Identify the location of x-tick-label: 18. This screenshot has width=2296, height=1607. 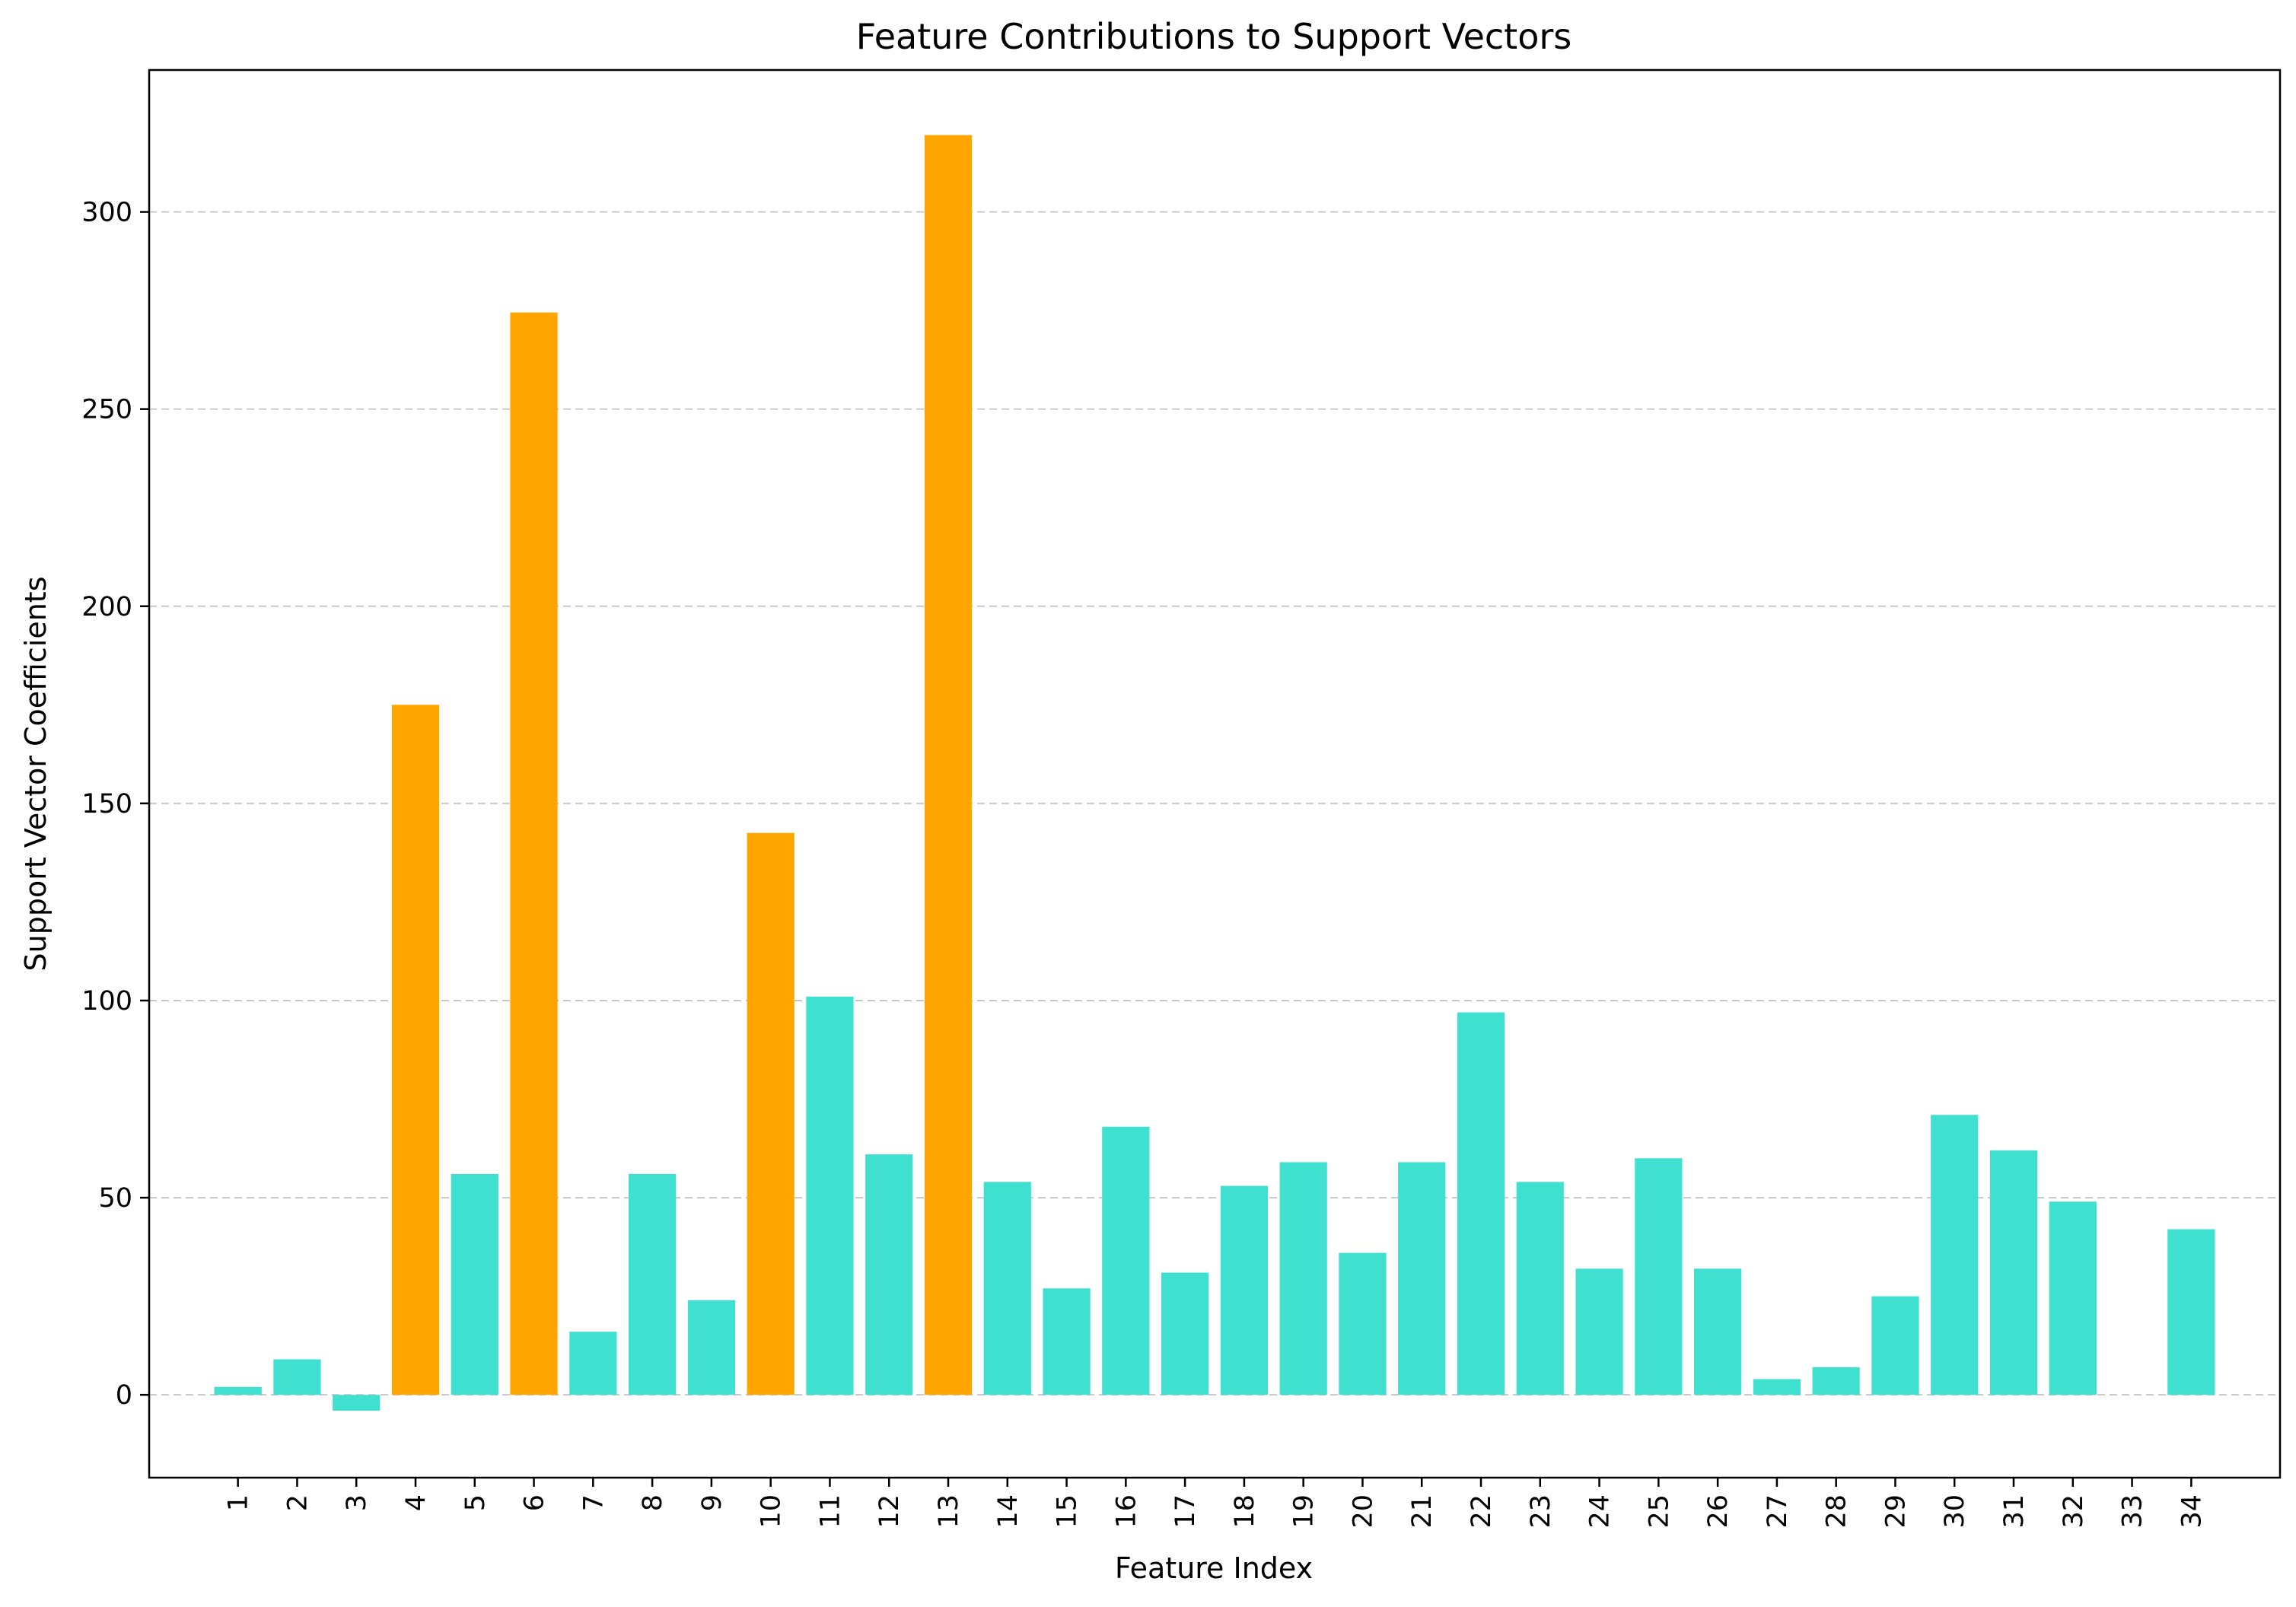
(1245, 1511).